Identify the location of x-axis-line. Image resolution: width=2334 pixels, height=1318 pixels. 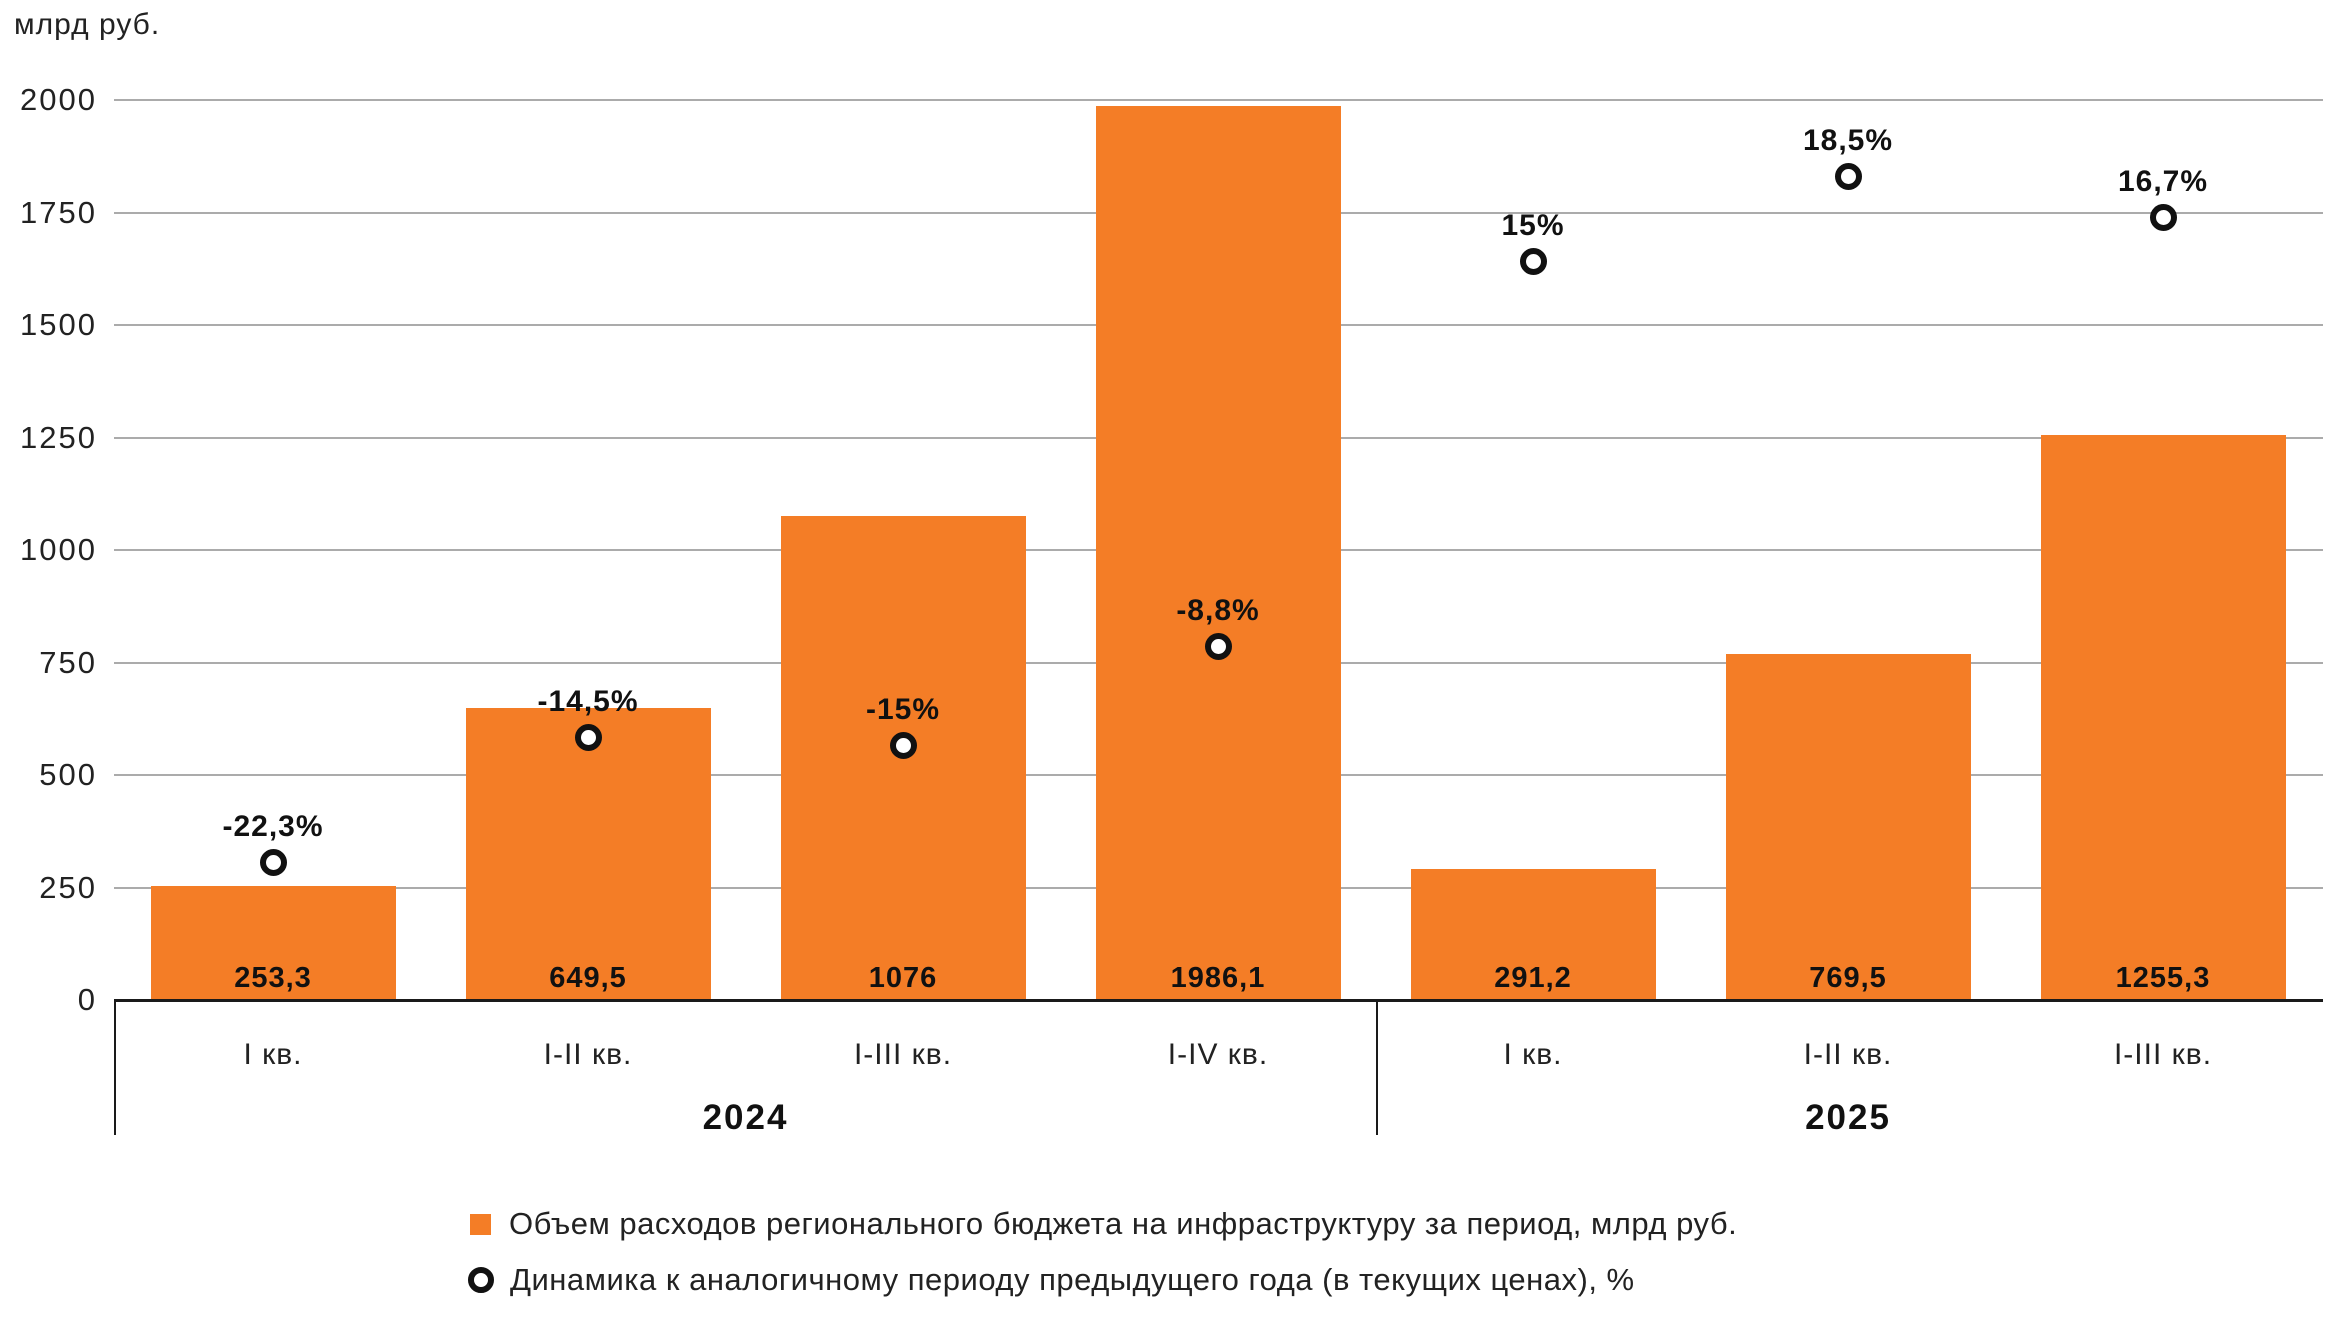
(1218, 1000).